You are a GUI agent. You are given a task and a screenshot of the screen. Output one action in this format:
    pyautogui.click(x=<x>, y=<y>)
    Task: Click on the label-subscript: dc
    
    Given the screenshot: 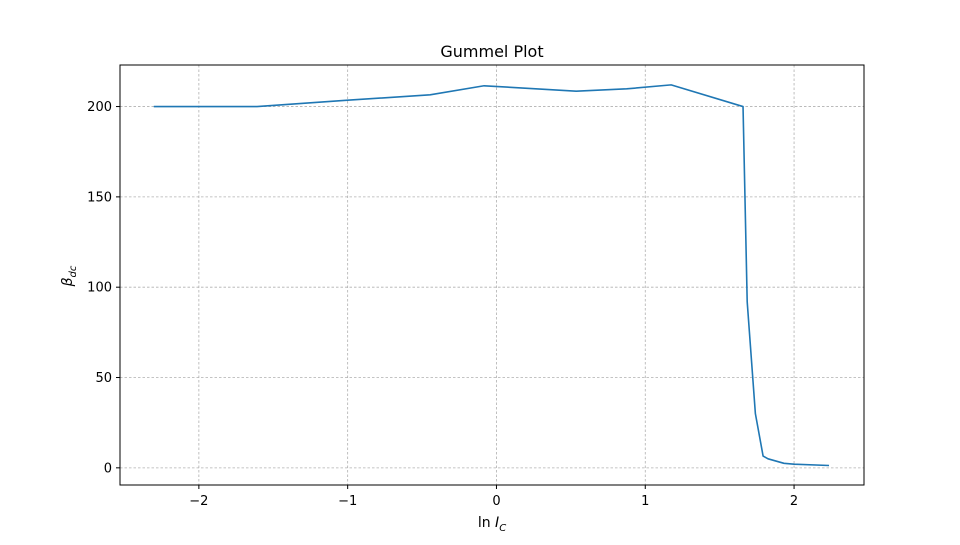 What is the action you would take?
    pyautogui.click(x=73, y=271)
    